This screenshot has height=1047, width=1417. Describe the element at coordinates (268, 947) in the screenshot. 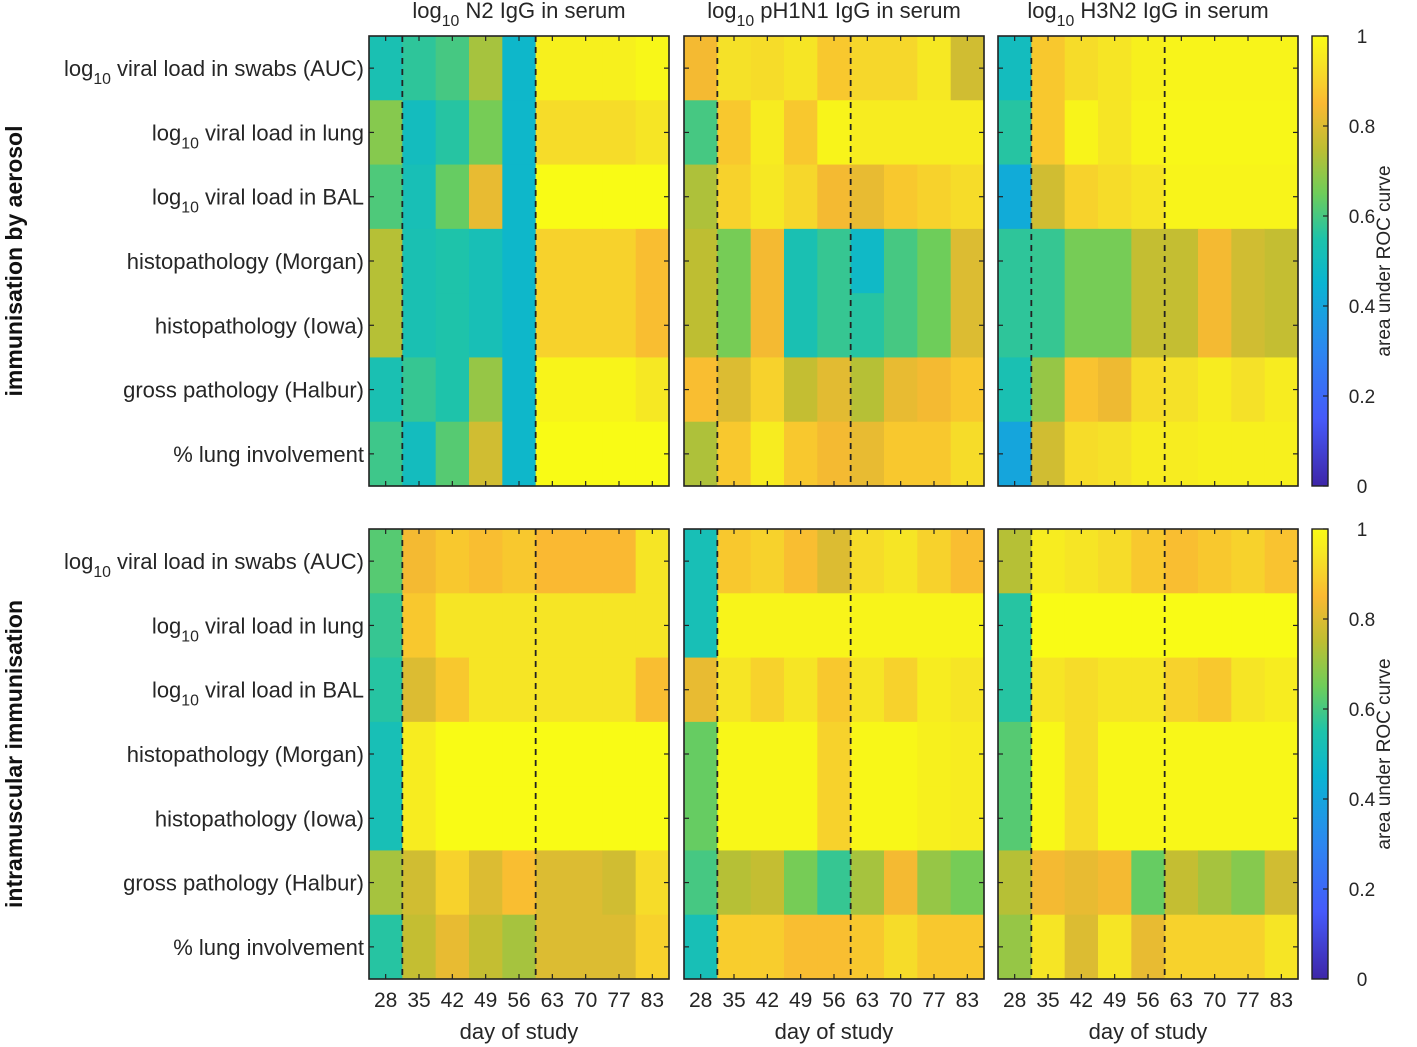

I see `row-label-lung-involvement: % lung involvement` at that location.